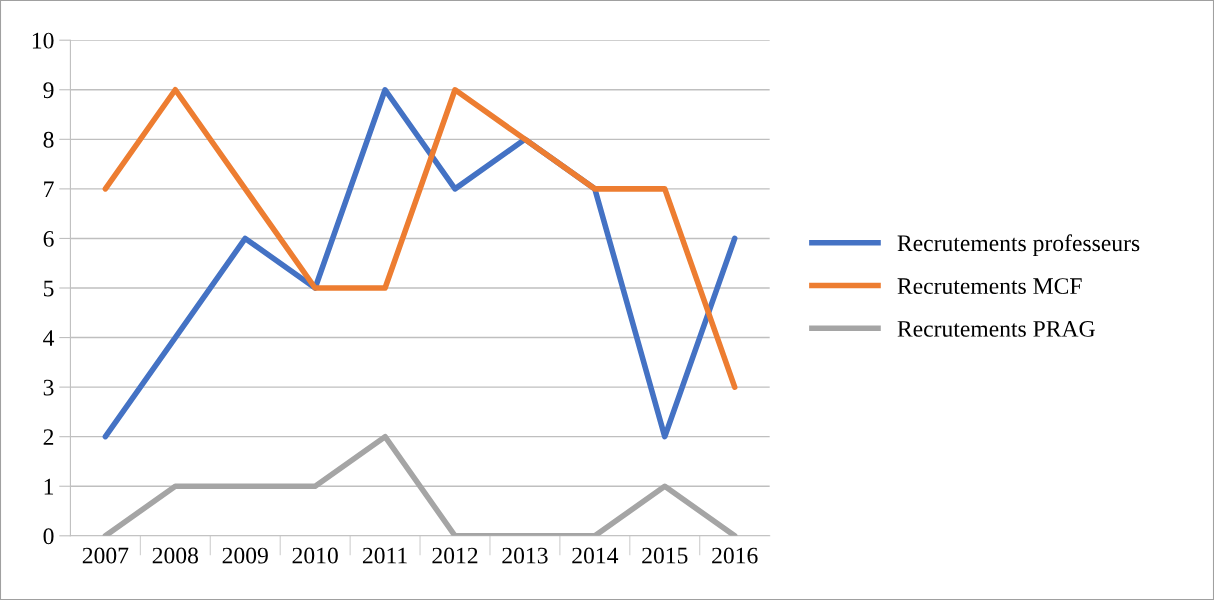 This screenshot has height=600, width=1214. What do you see at coordinates (455, 555) in the screenshot?
I see `x-tick-label: 2012` at bounding box center [455, 555].